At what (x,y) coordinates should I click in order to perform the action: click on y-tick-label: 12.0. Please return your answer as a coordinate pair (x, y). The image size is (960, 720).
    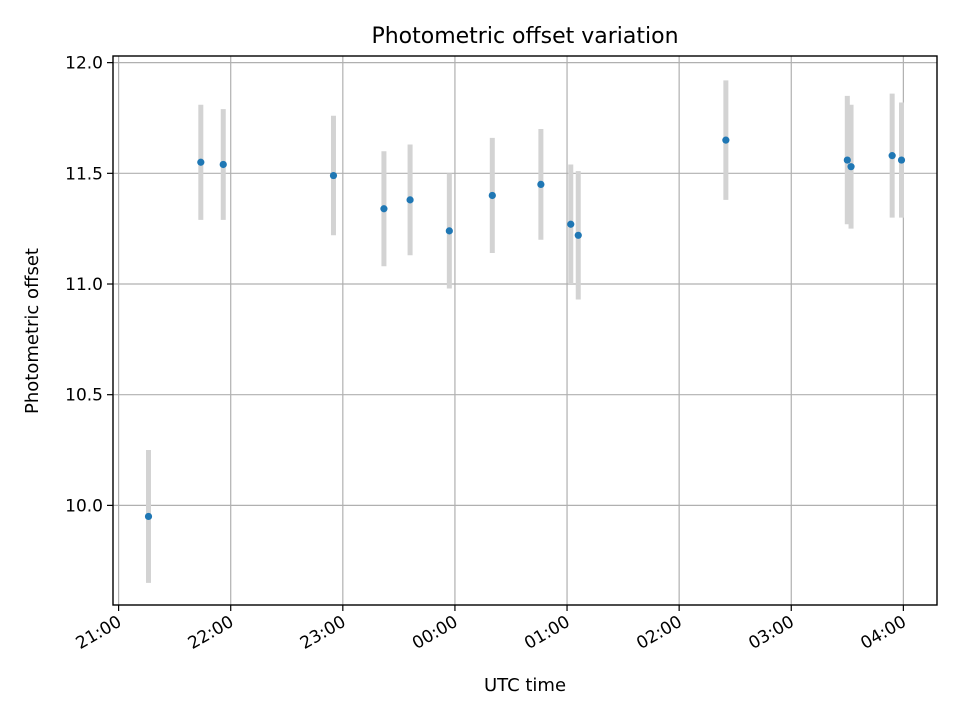
    Looking at the image, I should click on (84, 64).